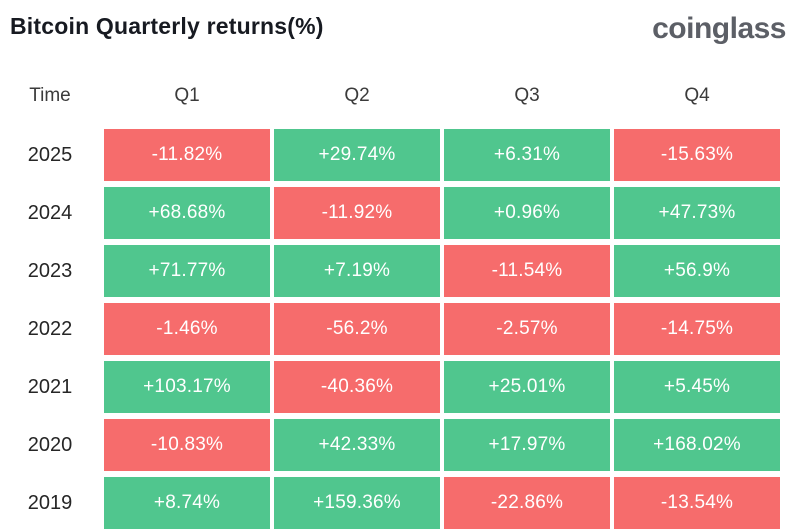 This screenshot has height=529, width=800. I want to click on table-row: 2023 +71.77% +7.19% -11.54% +56.9%, so click(390, 271).